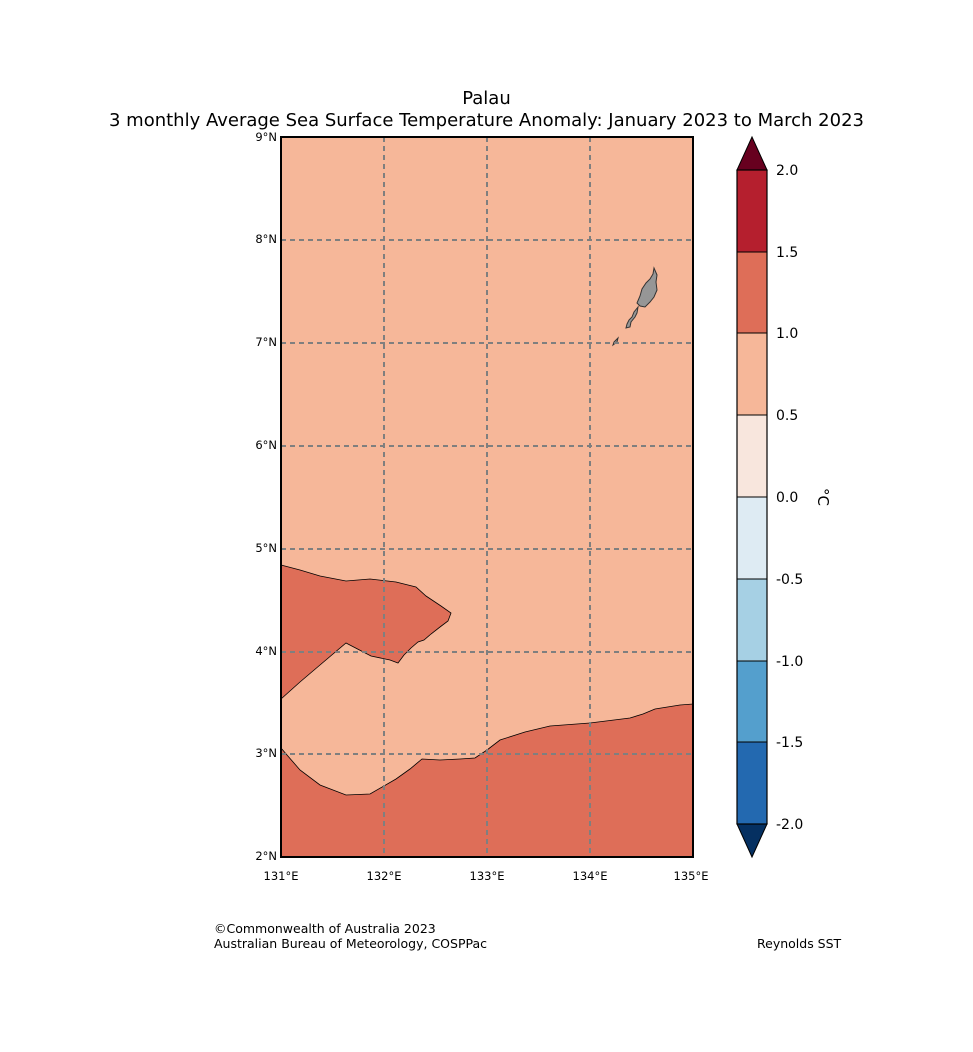 The width and height of the screenshot is (973, 1052). Describe the element at coordinates (647, 287) in the screenshot. I see `palau-main-island` at that location.